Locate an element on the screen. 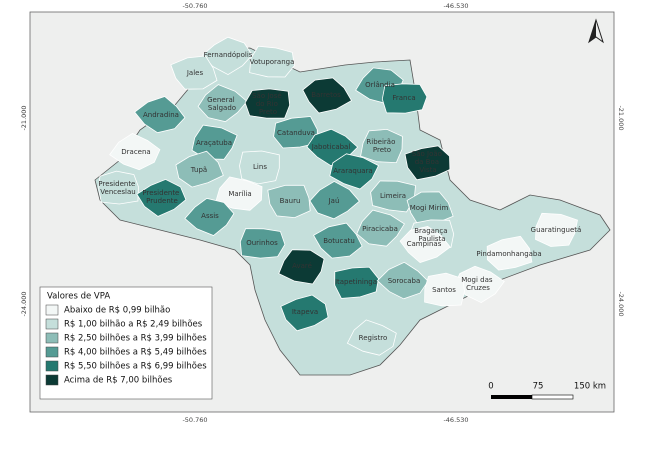  region-label: Presidente Venceslau is located at coordinates (117, 188).